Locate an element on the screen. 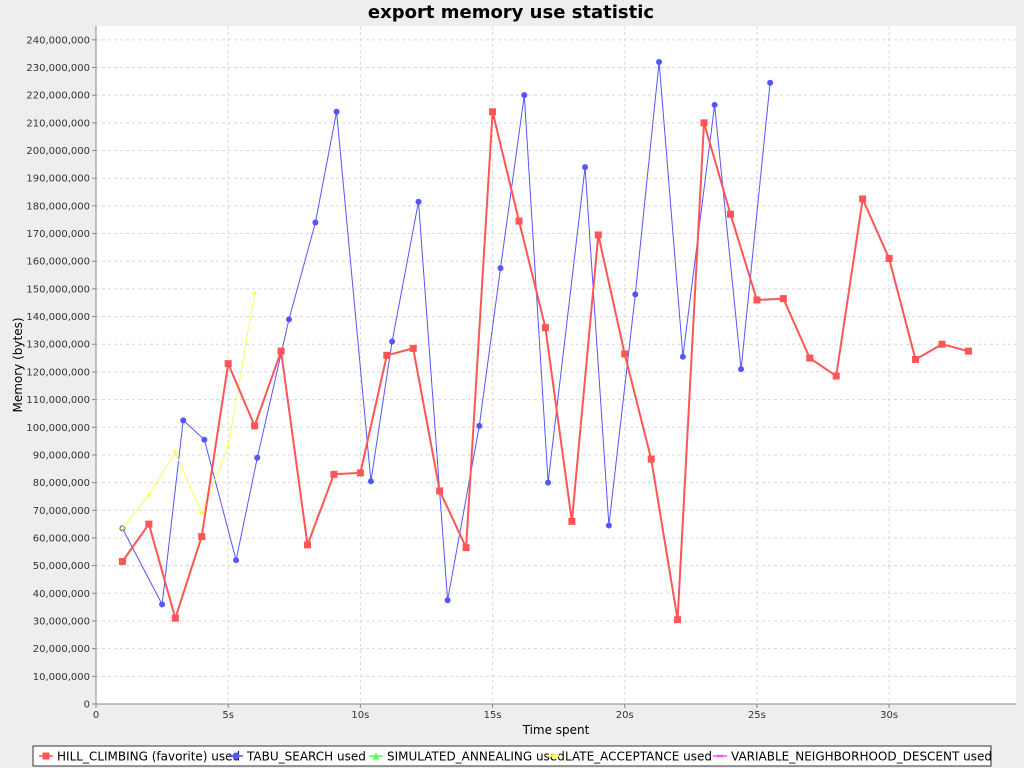 This screenshot has height=768, width=1024. legend-box is located at coordinates (512, 756).